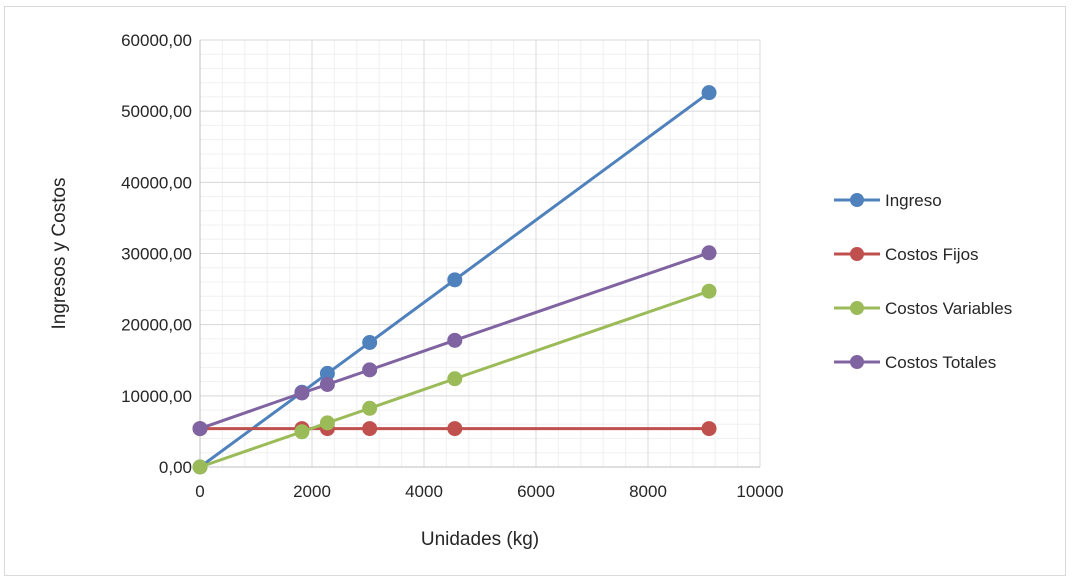 This screenshot has height=582, width=1072. Describe the element at coordinates (648, 491) in the screenshot. I see `x-tick-label: 8000` at that location.